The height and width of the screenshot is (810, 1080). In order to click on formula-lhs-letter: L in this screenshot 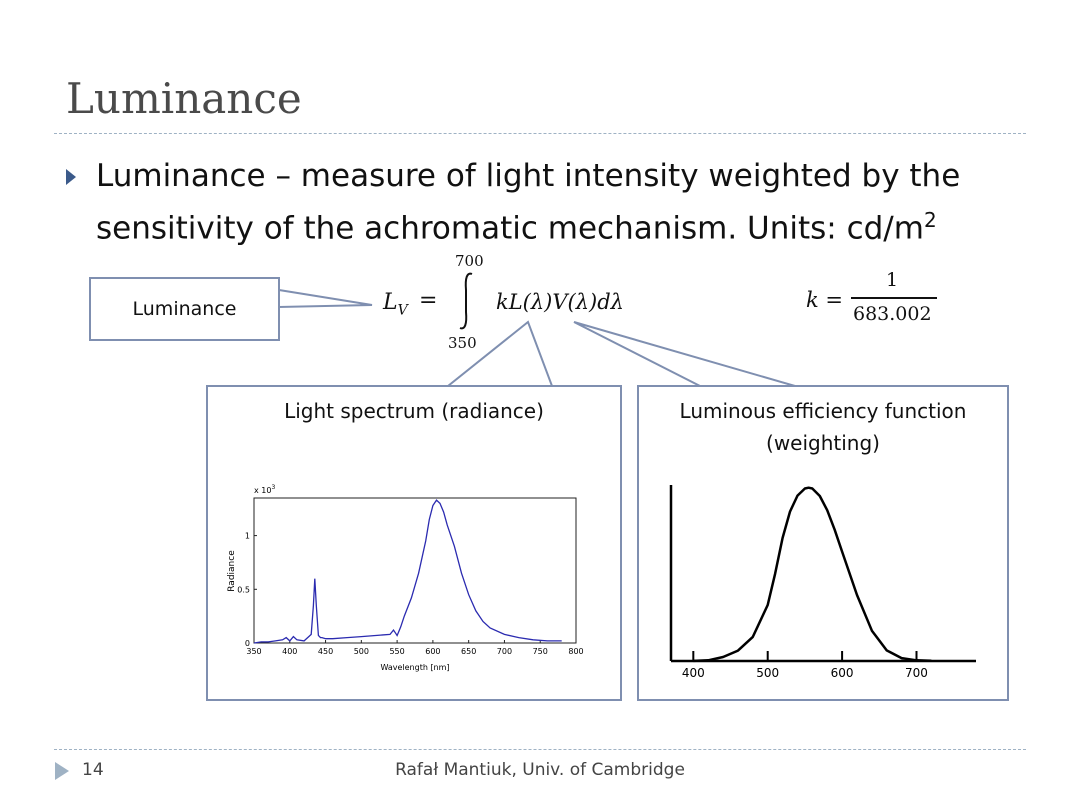, I will do `click(390, 302)`.